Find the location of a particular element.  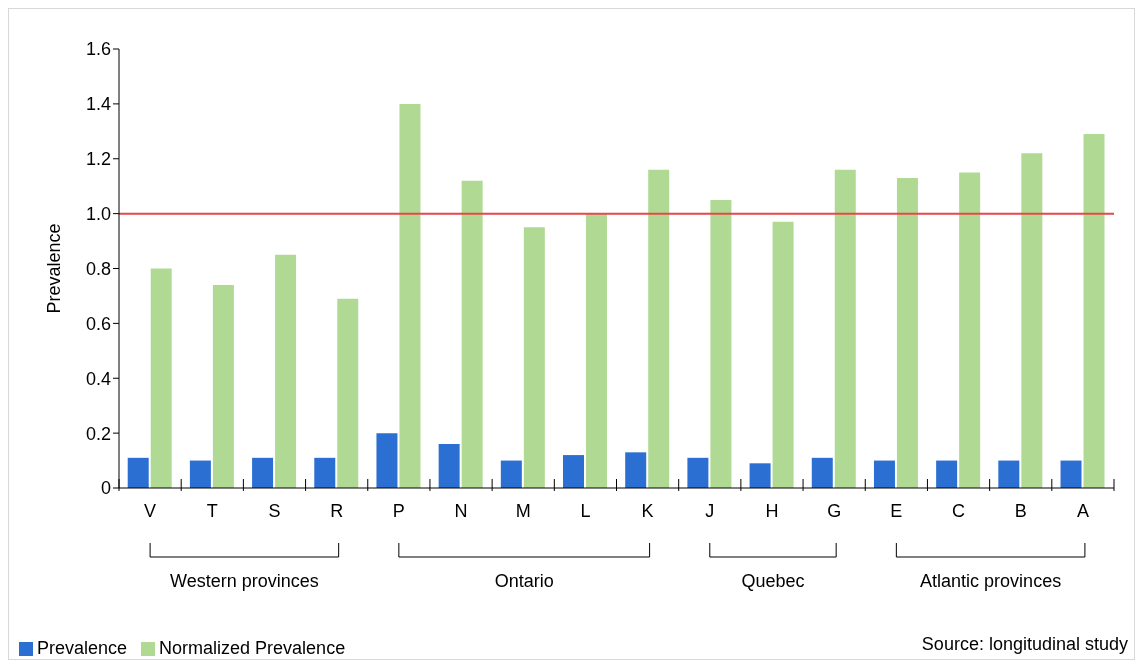

y-tick-label: 0 is located at coordinates (105, 488).